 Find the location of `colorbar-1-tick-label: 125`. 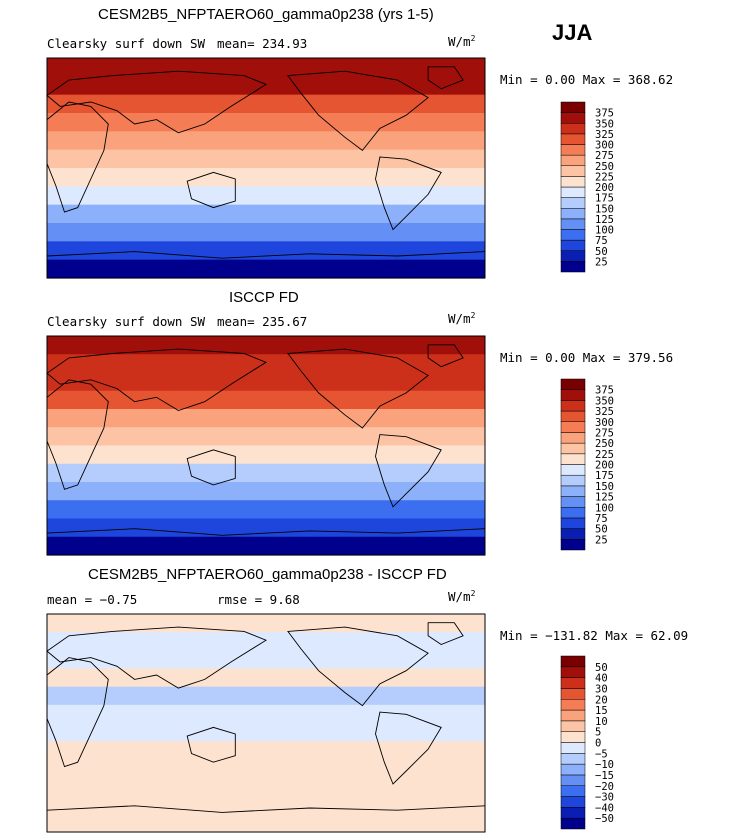

colorbar-1-tick-label: 125 is located at coordinates (604, 220).